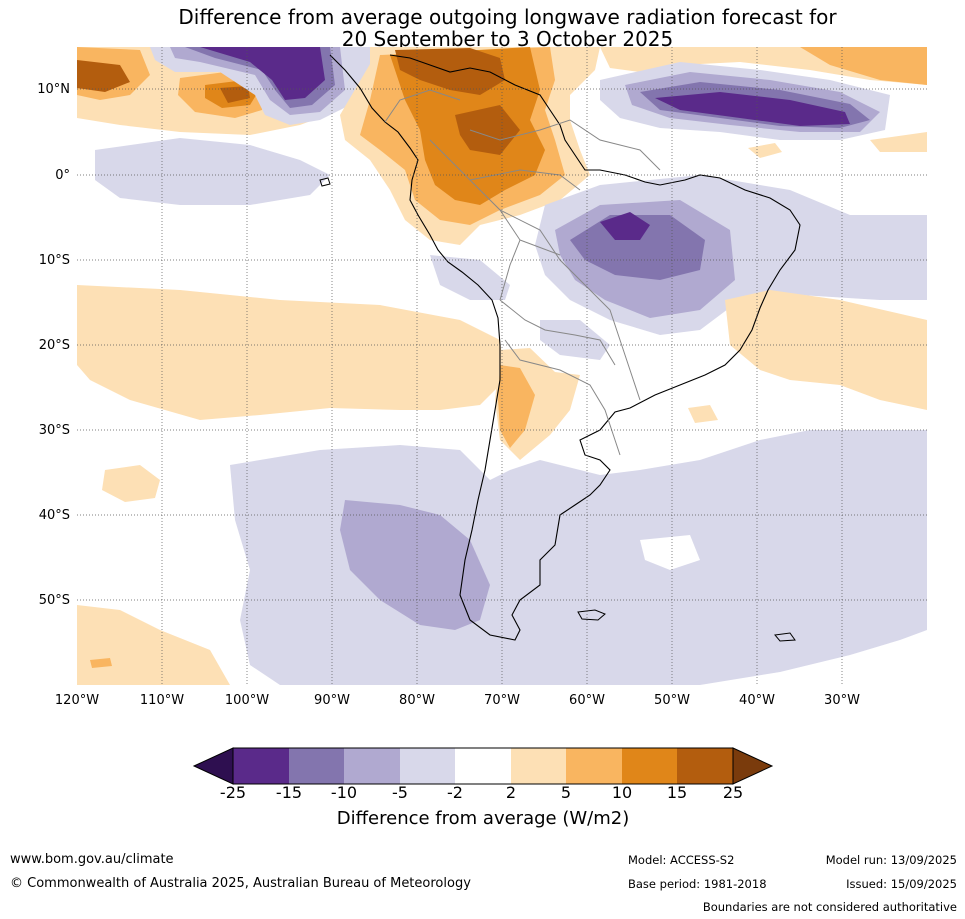 This screenshot has height=919, width=965. What do you see at coordinates (77, 700) in the screenshot?
I see `lon-label-120w: 120°W` at bounding box center [77, 700].